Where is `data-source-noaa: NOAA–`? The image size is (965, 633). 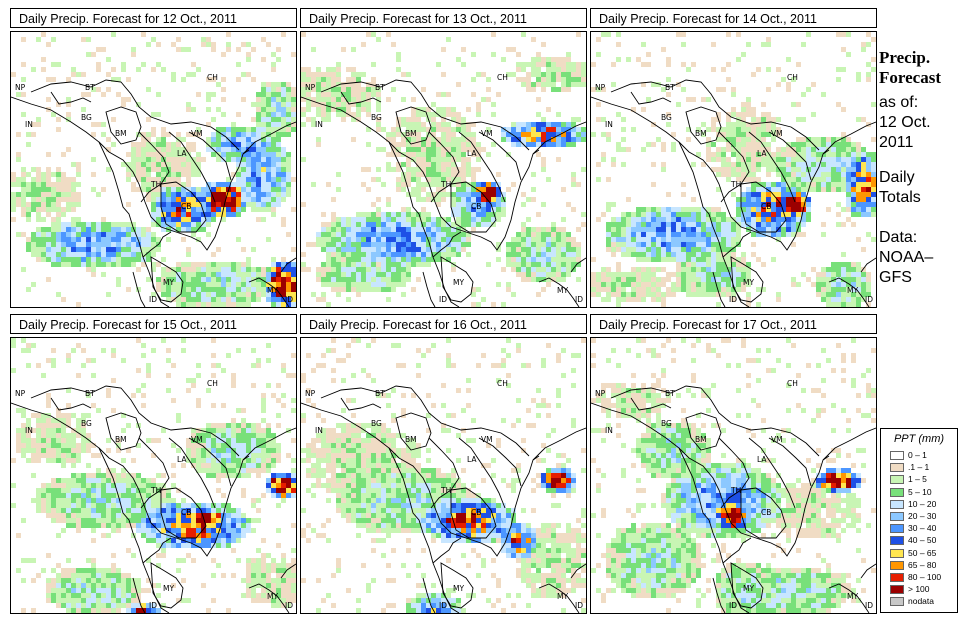
data-source-noaa: NOAA– is located at coordinates (906, 257).